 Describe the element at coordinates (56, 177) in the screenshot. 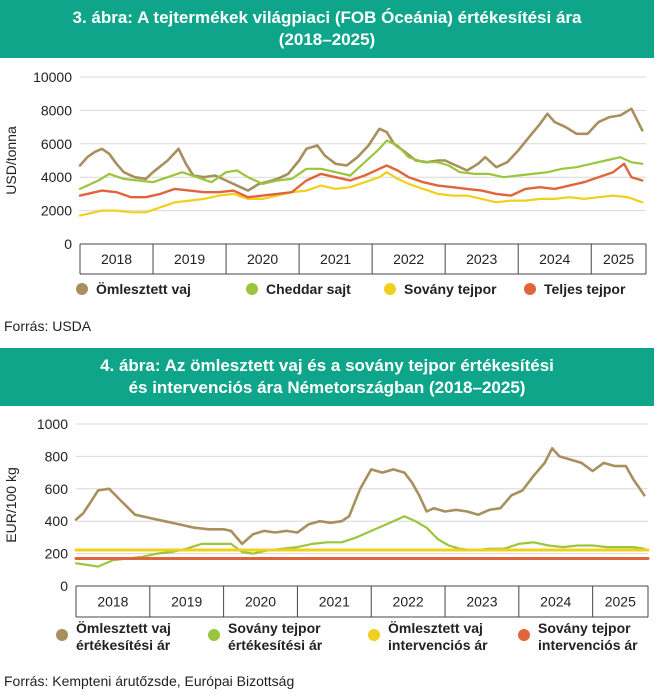

I see `y-tick-label-0-2: 4000` at that location.